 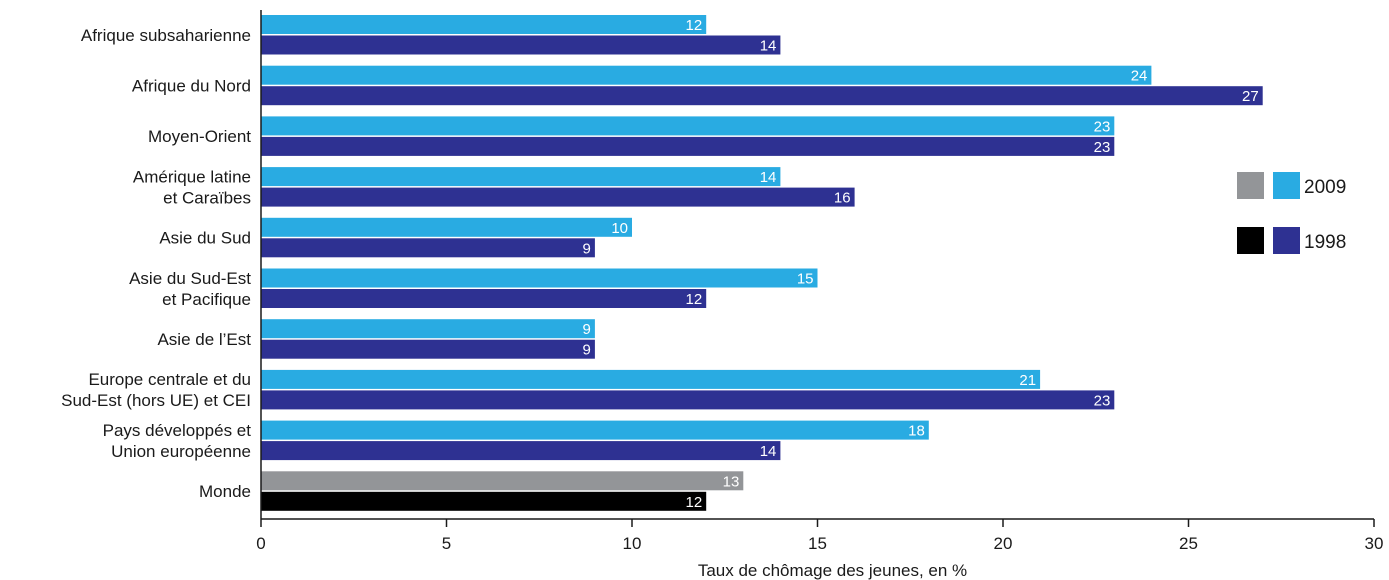 I want to click on x-tick-label-0: 0, so click(x=260, y=543).